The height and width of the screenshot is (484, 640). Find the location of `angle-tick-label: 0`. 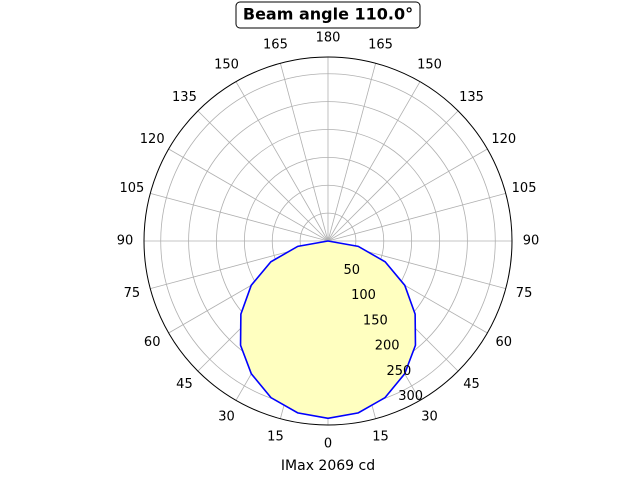

angle-tick-label: 0 is located at coordinates (328, 444).